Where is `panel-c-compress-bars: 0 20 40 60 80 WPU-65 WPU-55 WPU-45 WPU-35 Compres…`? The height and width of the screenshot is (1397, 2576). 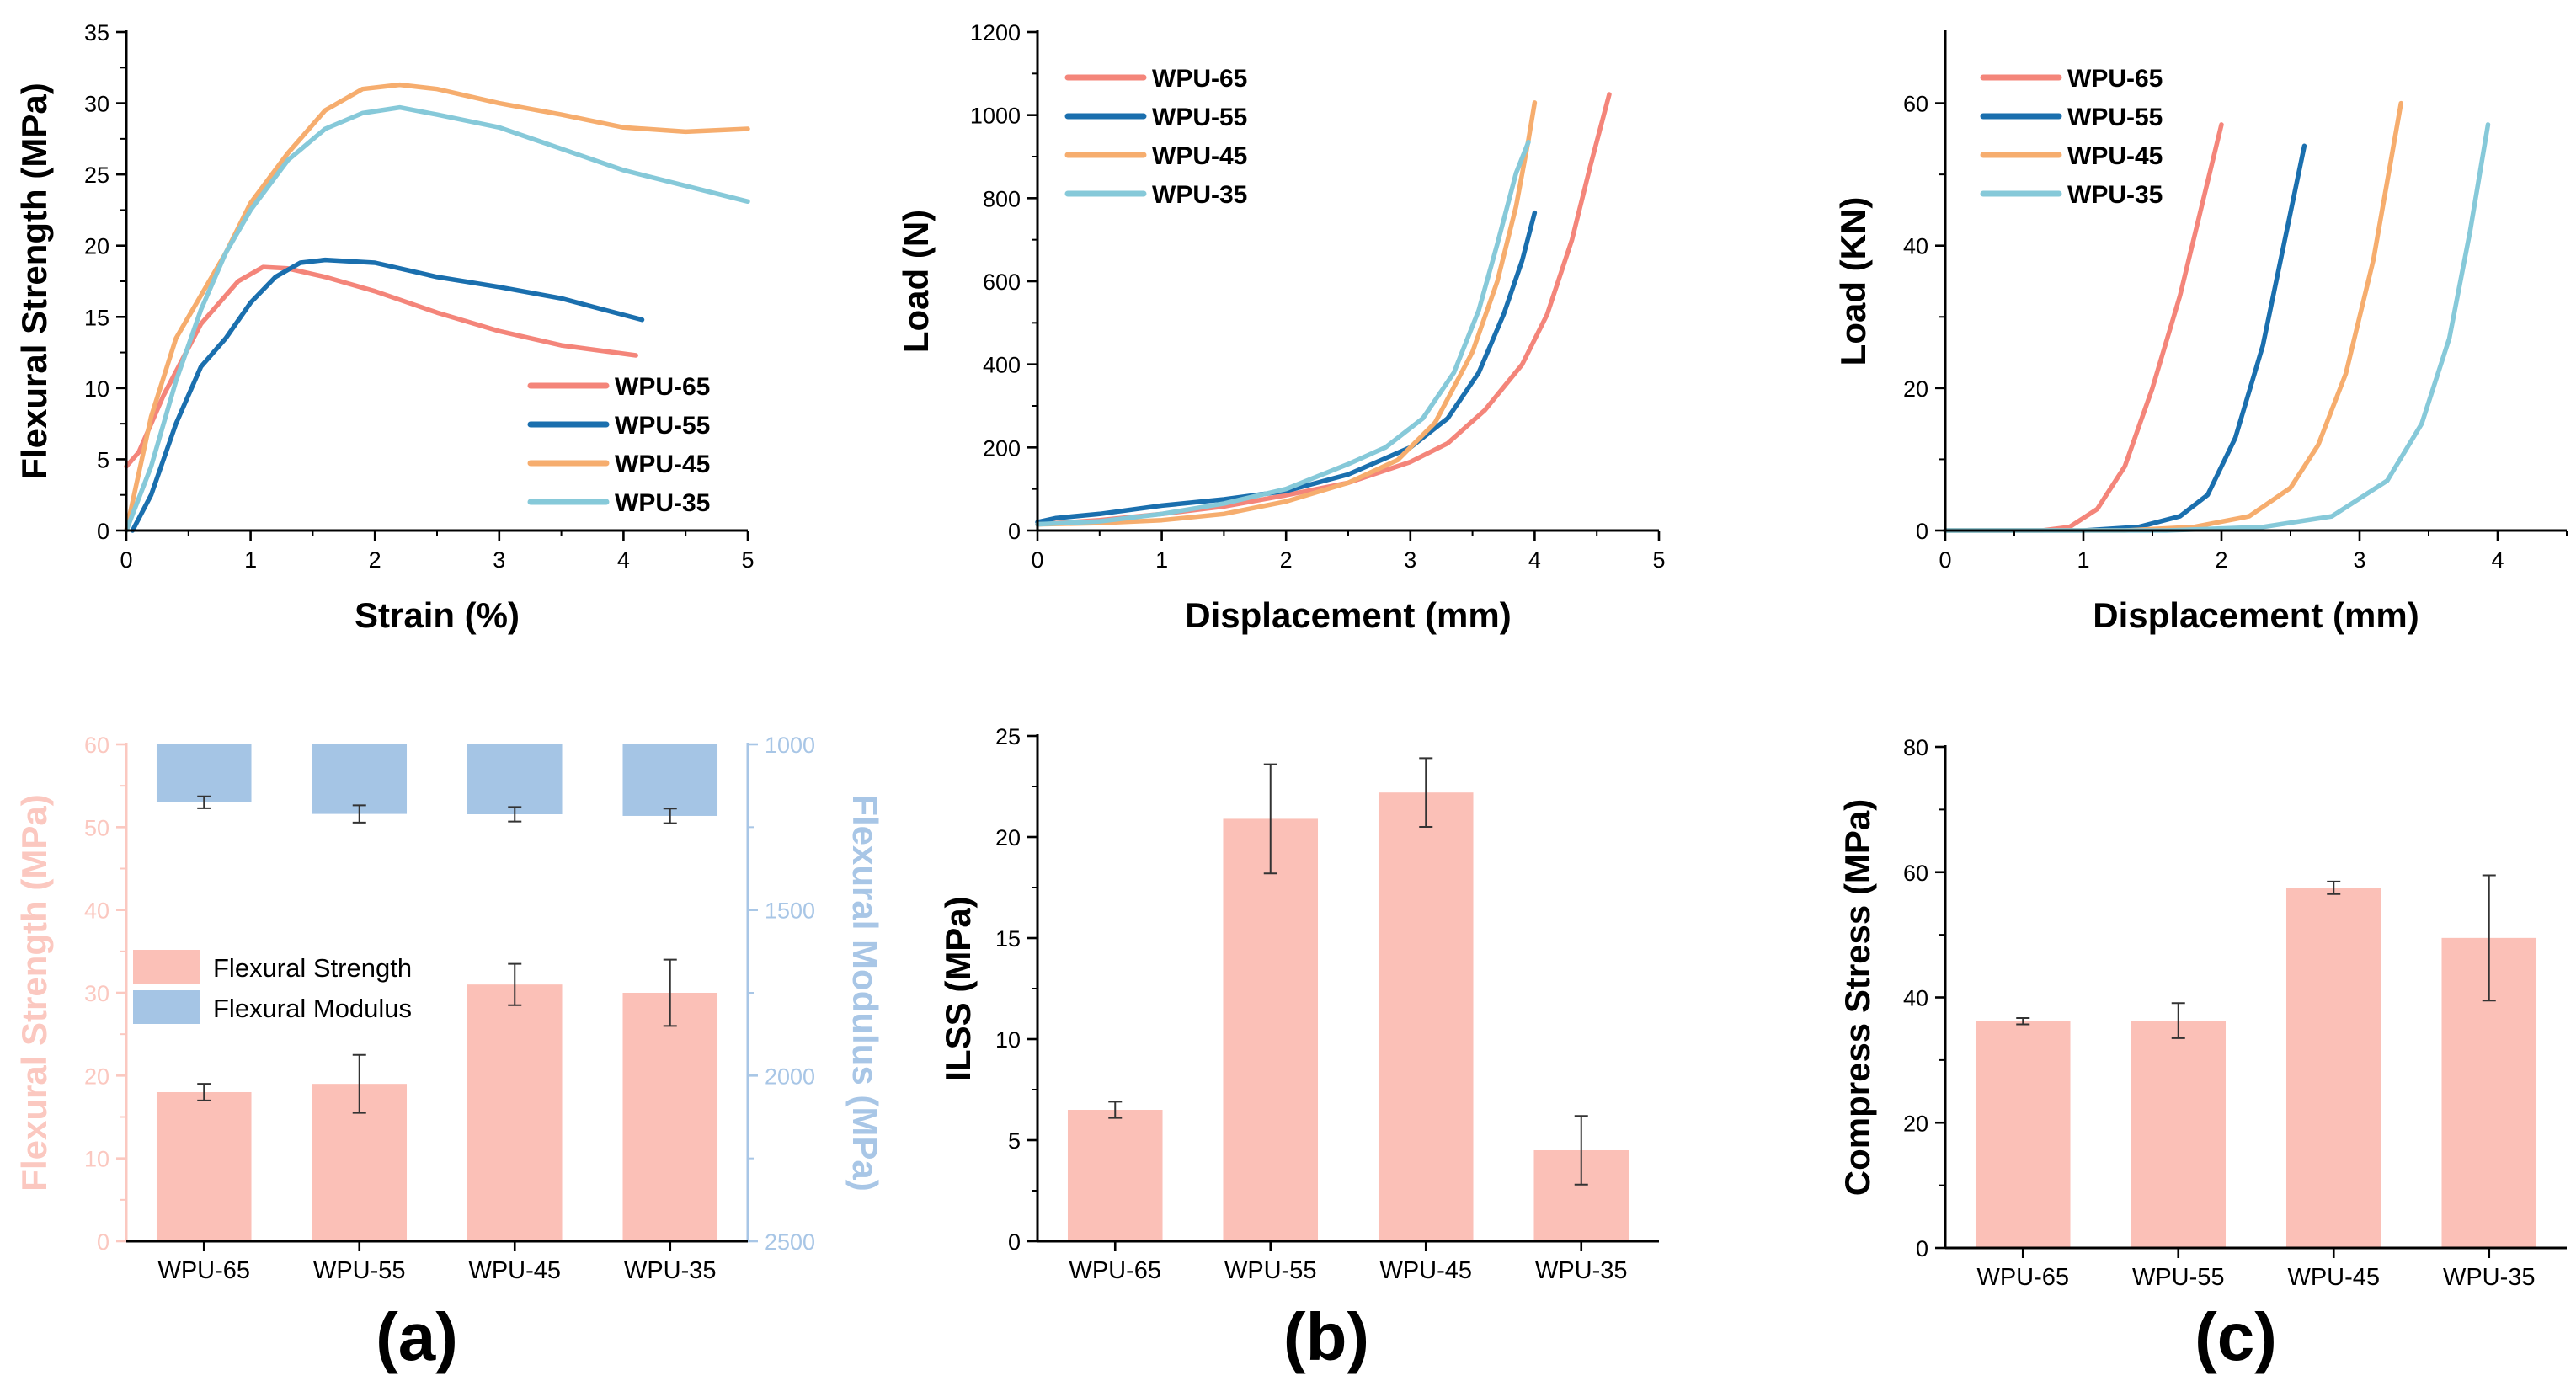 panel-c-compress-bars: 0 20 40 60 80 WPU-65 WPU-55 WPU-45 WPU-35 Compres… is located at coordinates (2202, 1013).